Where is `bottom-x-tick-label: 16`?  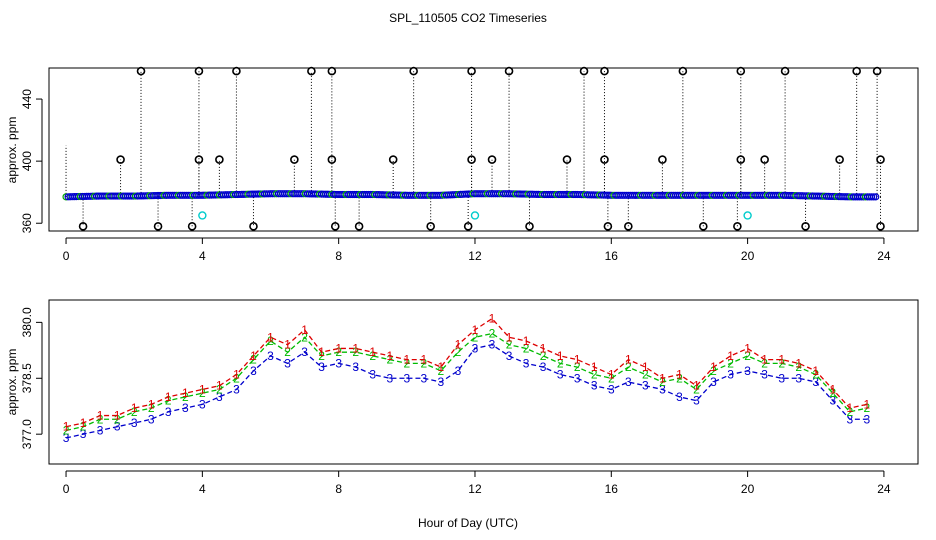 bottom-x-tick-label: 16 is located at coordinates (612, 489).